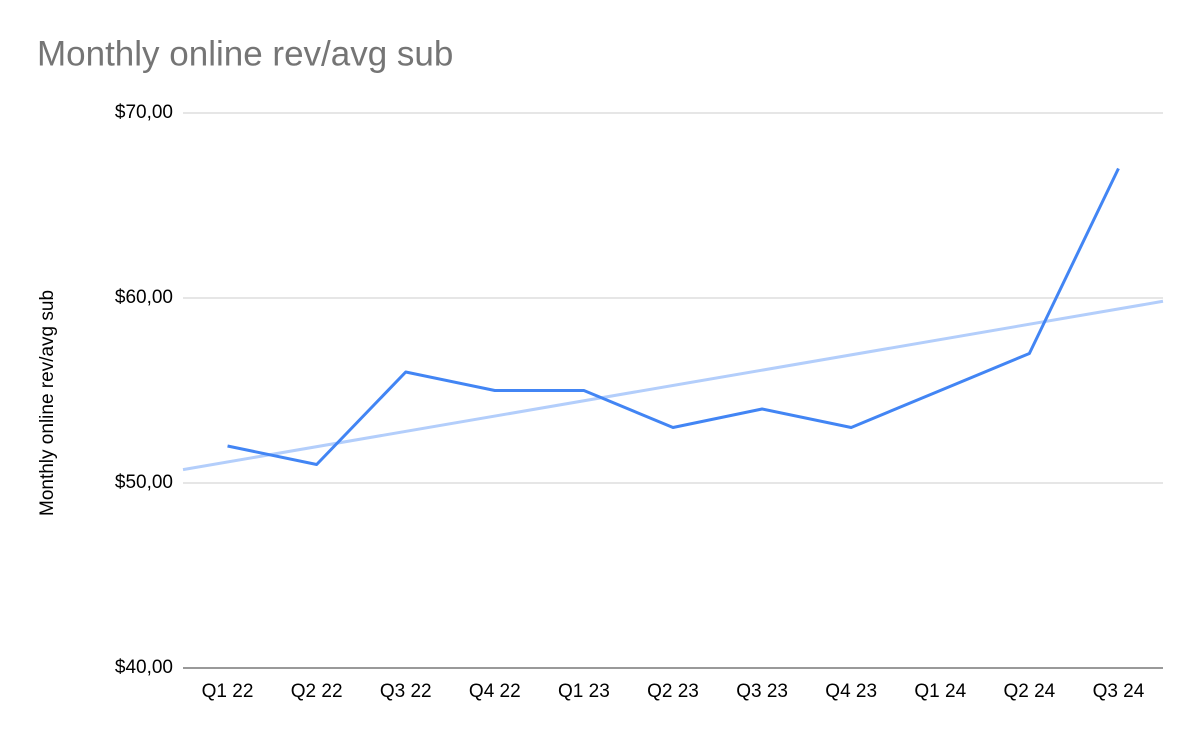  Describe the element at coordinates (245, 53) in the screenshot. I see `chart-title: Monthly online rev/avg sub` at that location.